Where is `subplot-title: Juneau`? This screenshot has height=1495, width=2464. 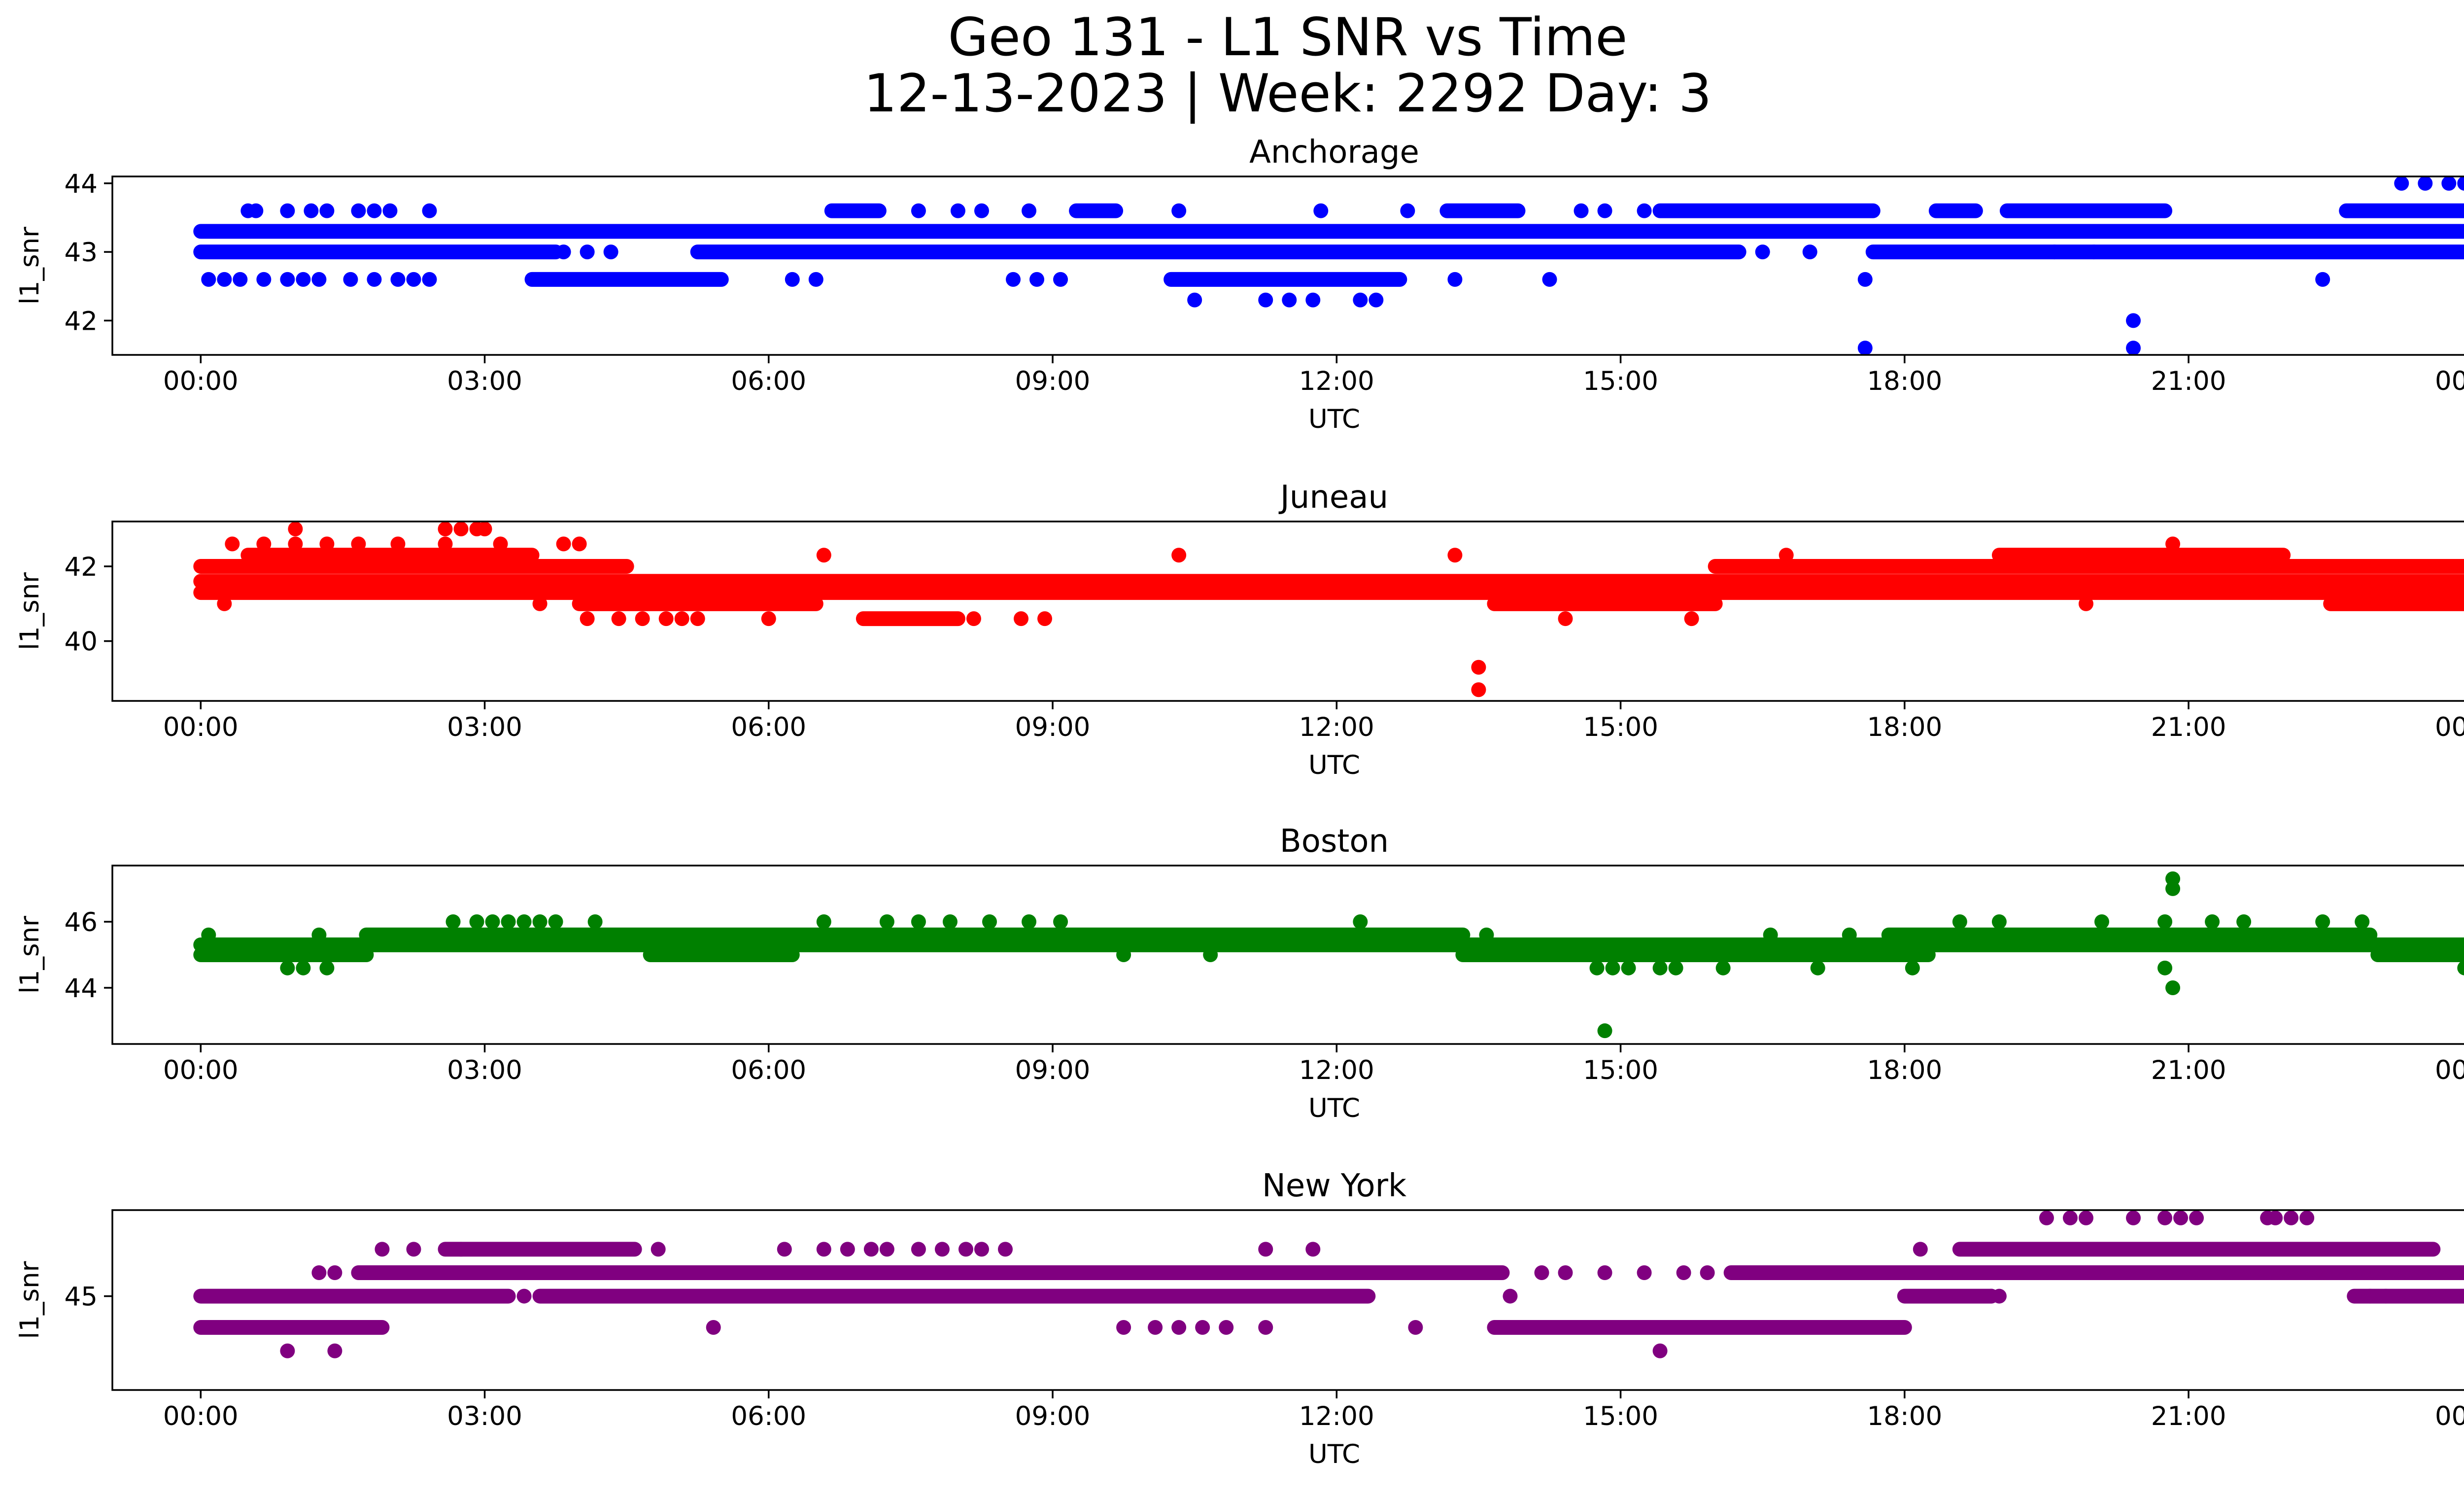 subplot-title: Juneau is located at coordinates (1333, 497).